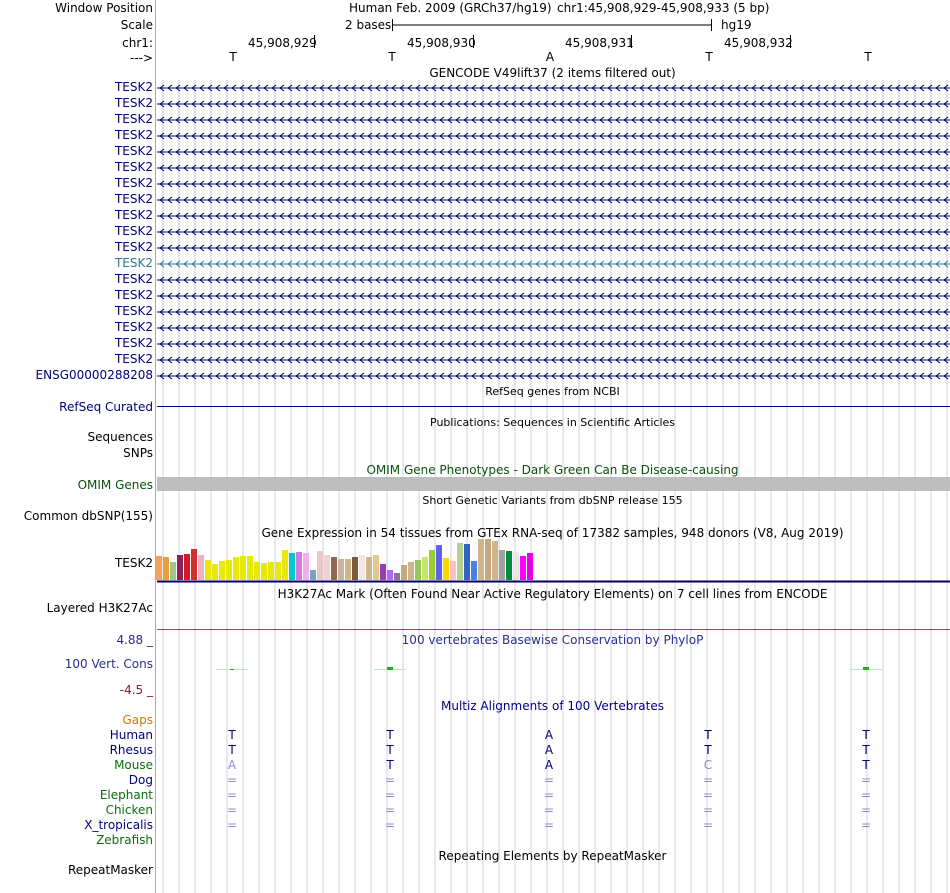 The width and height of the screenshot is (950, 893). What do you see at coordinates (124, 840) in the screenshot?
I see `multiz-species-label: Zebrafish` at bounding box center [124, 840].